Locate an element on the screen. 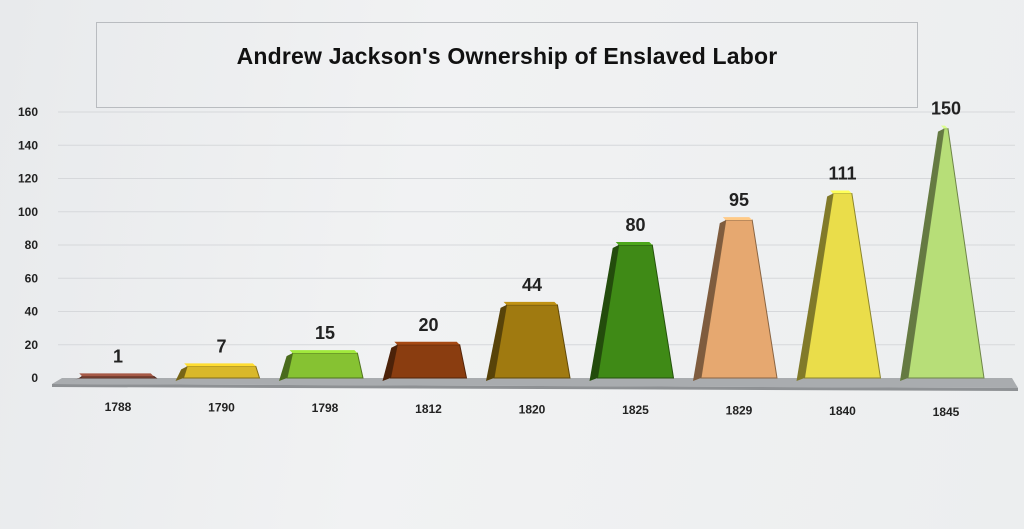  data-label: 95 is located at coordinates (739, 200).